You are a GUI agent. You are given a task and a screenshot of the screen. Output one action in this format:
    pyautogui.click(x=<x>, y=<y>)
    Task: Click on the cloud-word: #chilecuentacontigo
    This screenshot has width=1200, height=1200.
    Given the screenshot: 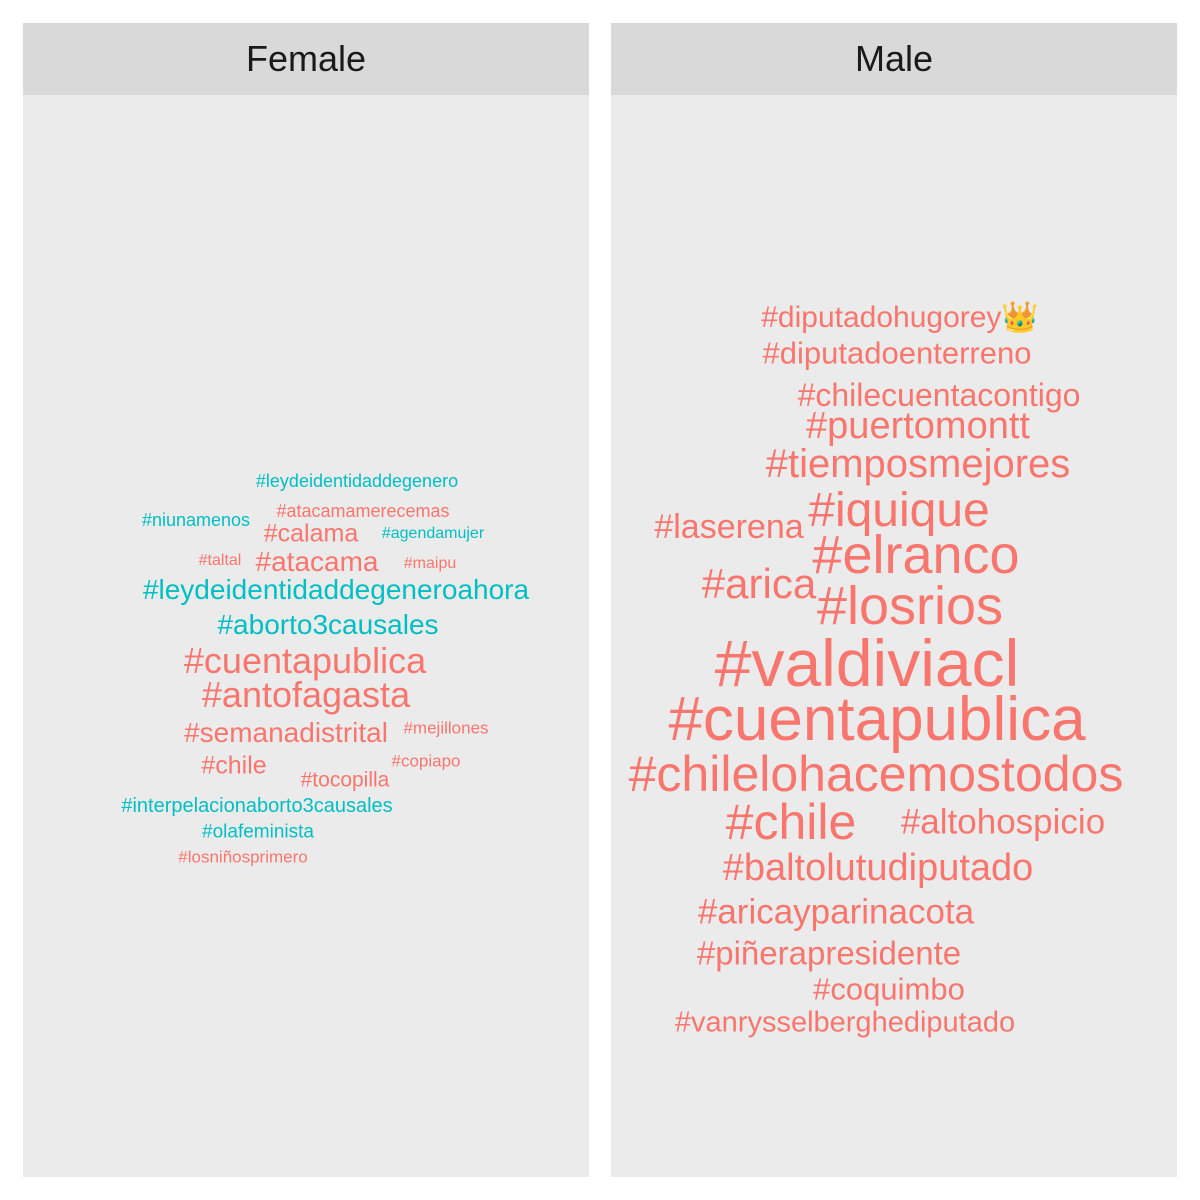 What is the action you would take?
    pyautogui.click(x=939, y=395)
    